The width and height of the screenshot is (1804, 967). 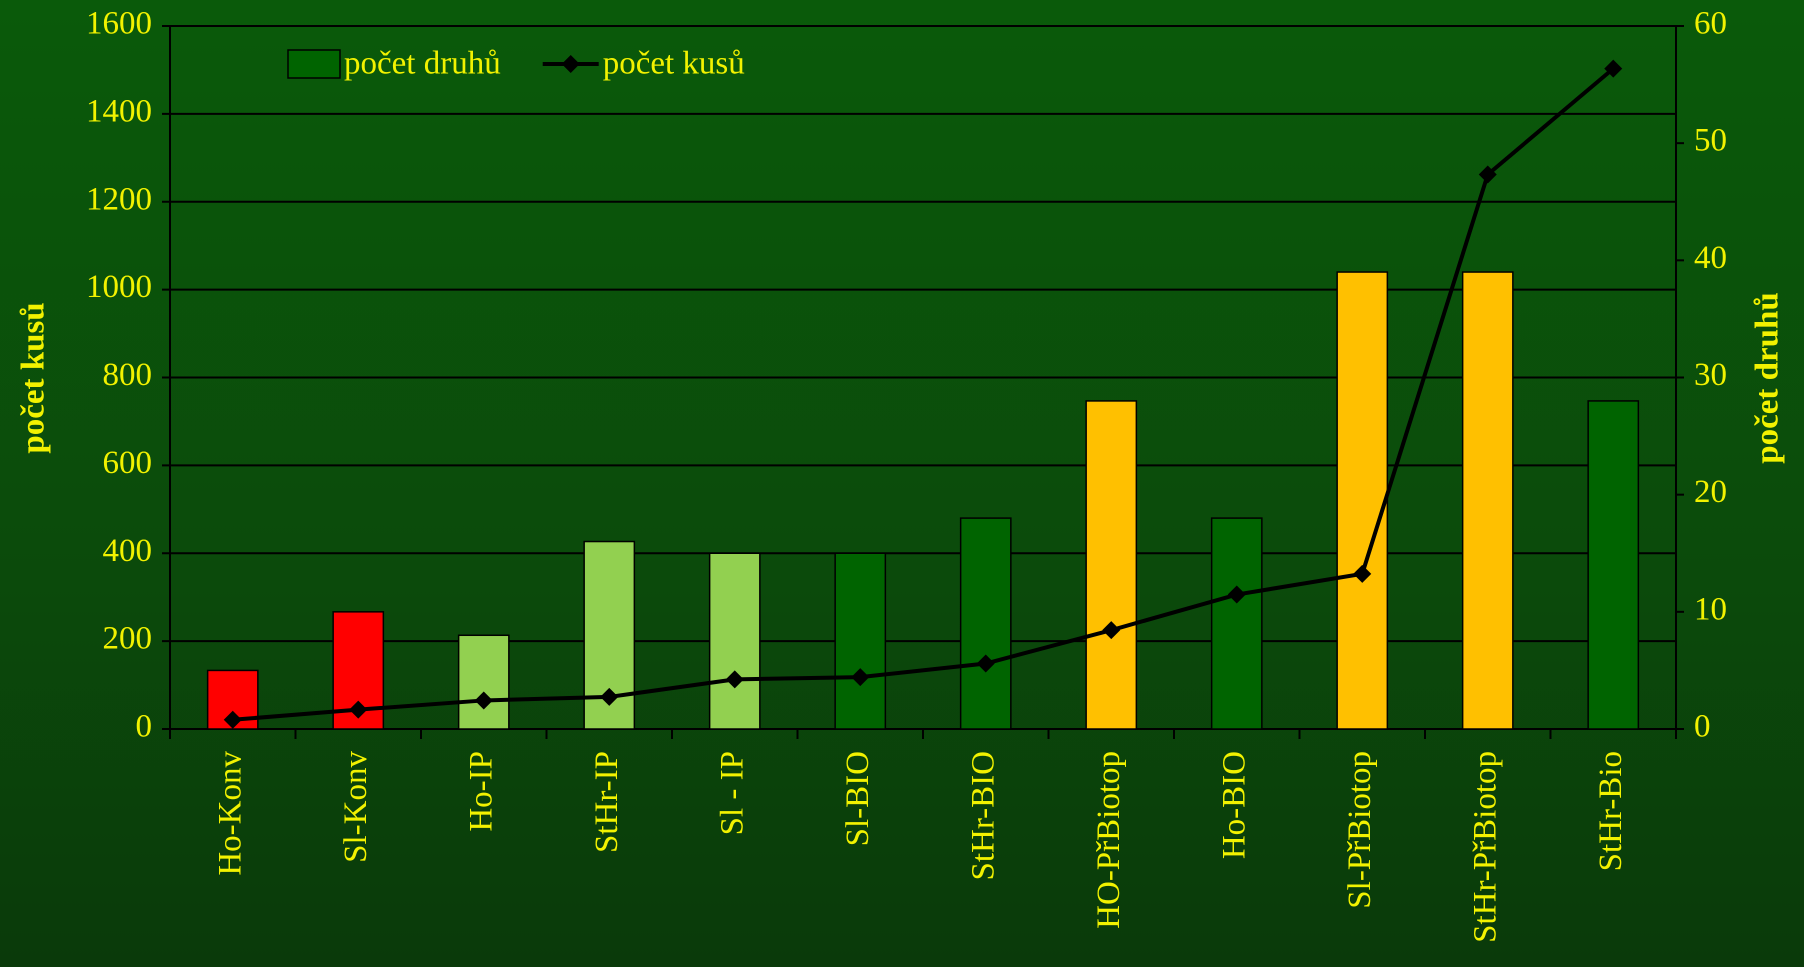 What do you see at coordinates (1710, 258) in the screenshot?
I see `y2-tick-label: 40` at bounding box center [1710, 258].